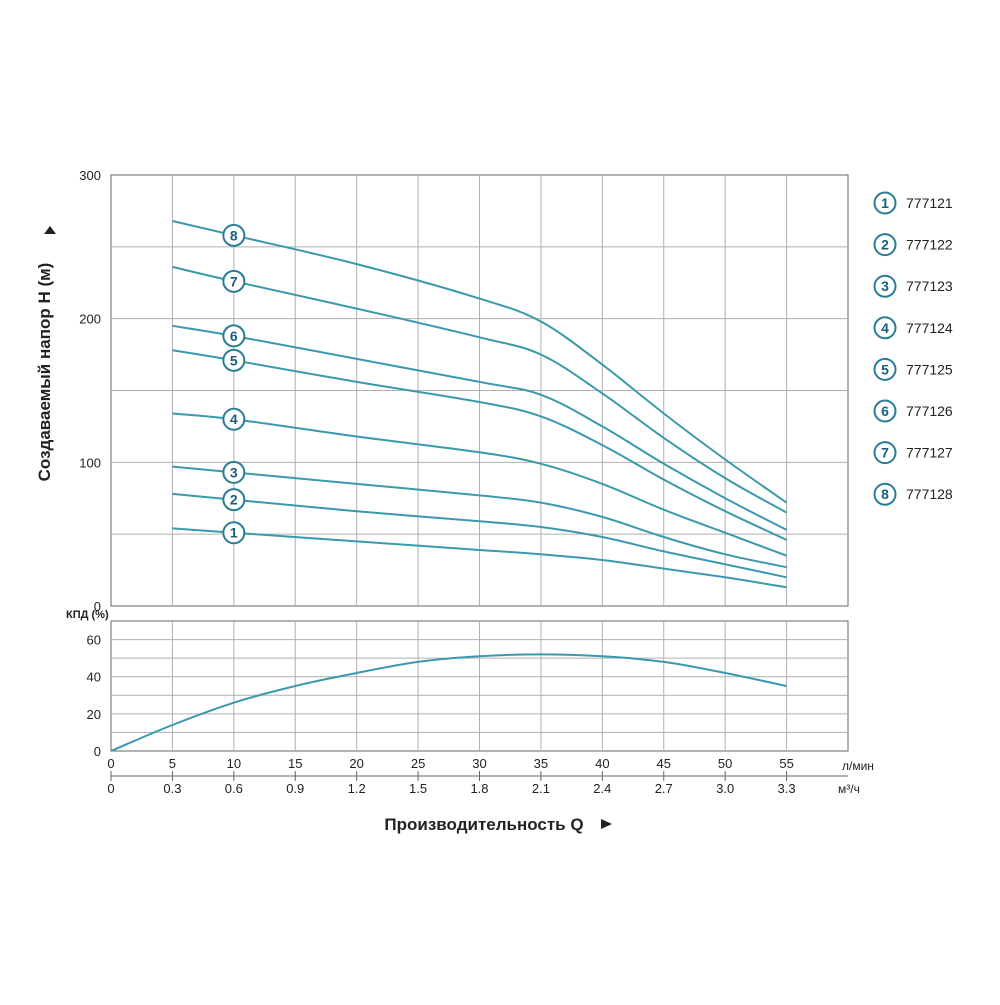  I want to click on efficiency-y-tick-label: 20, so click(94, 714).